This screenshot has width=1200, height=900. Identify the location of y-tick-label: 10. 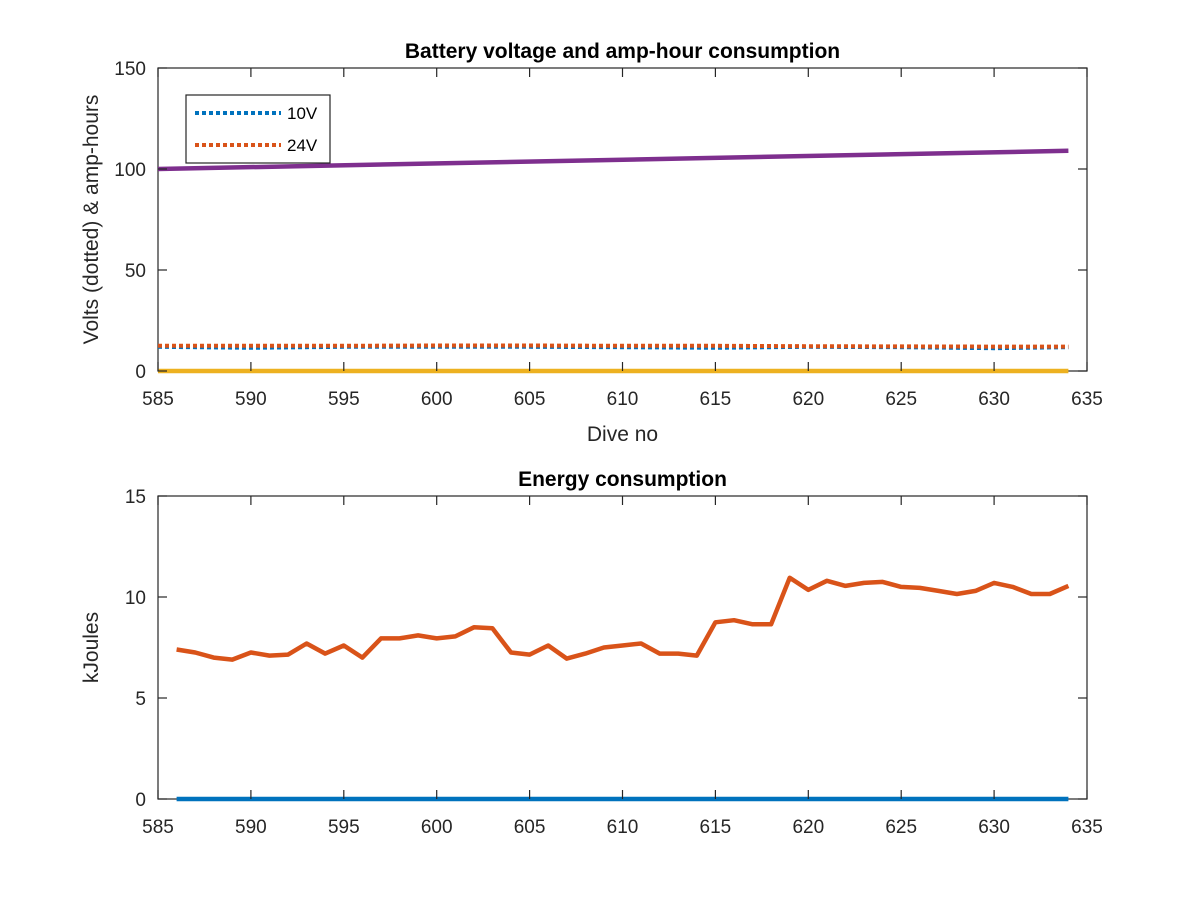
(135, 598).